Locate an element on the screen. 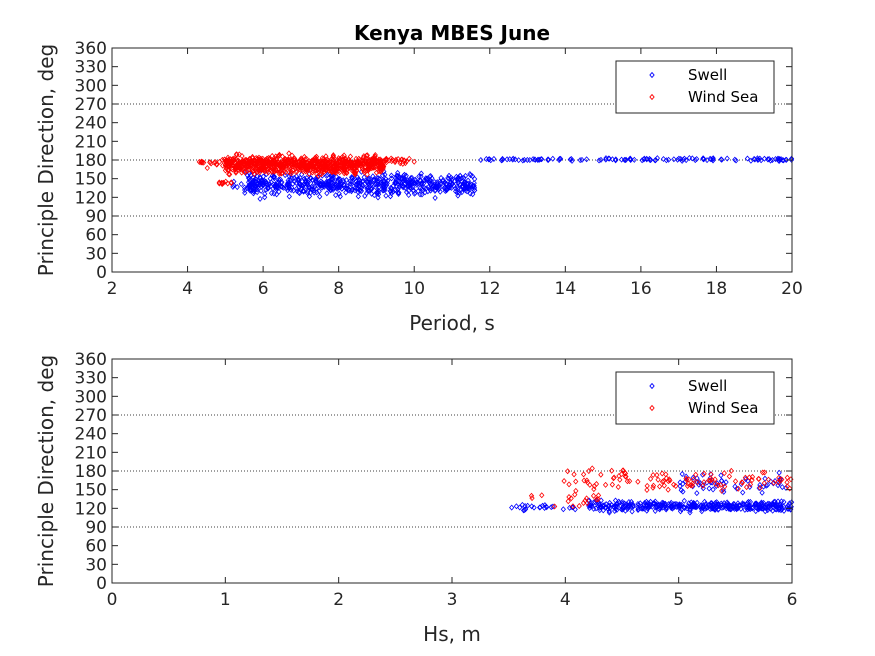  x-tick-label: 18 is located at coordinates (717, 289).